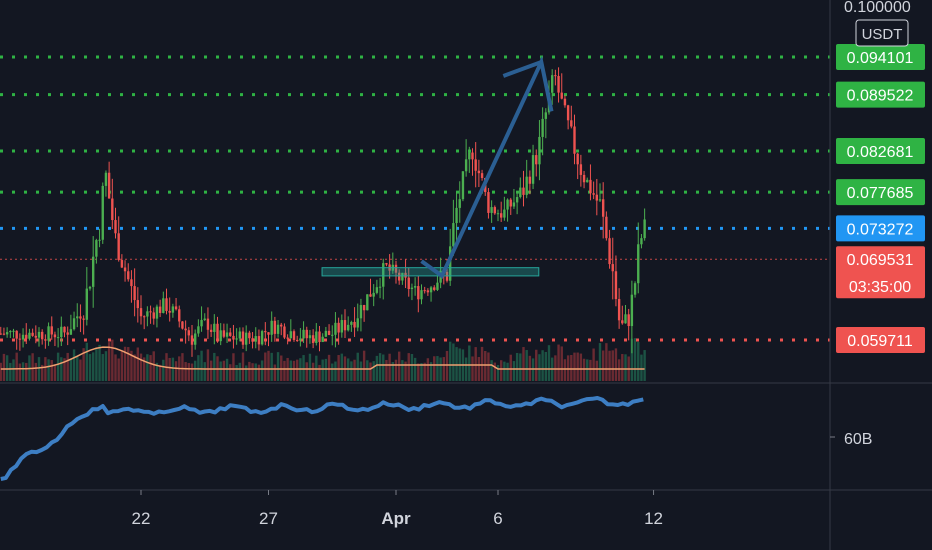 The image size is (932, 550). What do you see at coordinates (268, 518) in the screenshot?
I see `time-tick-label: 27` at bounding box center [268, 518].